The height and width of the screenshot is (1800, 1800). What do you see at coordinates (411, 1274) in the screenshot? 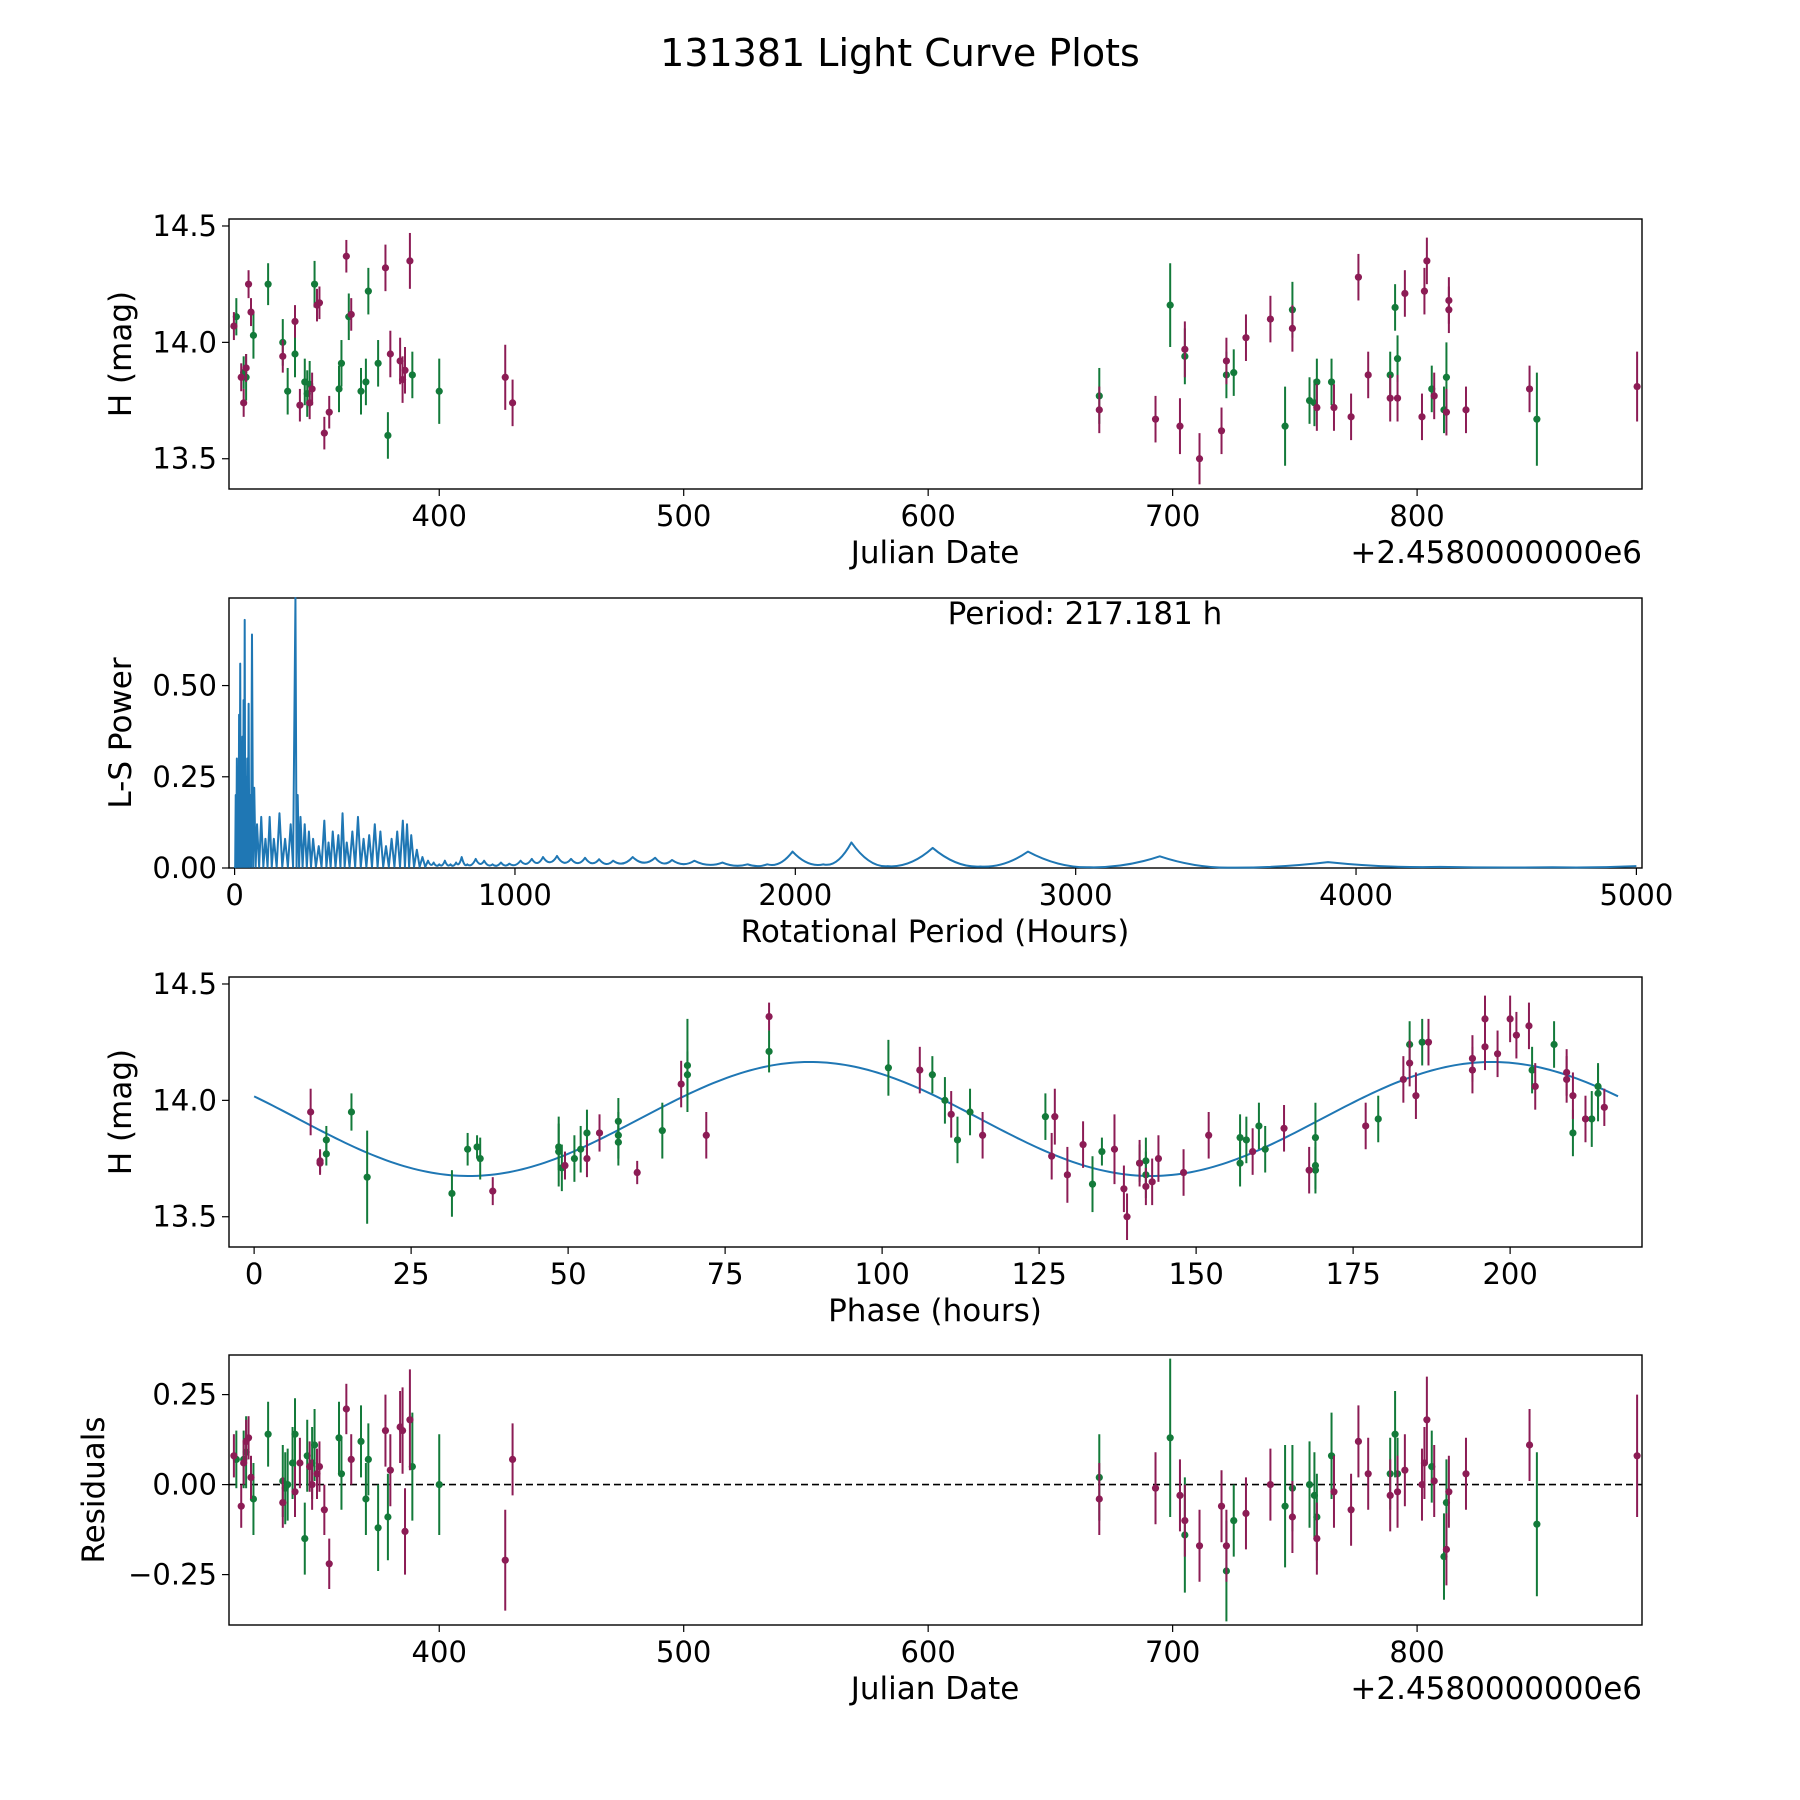
I see `x-tick-label: 25` at bounding box center [411, 1274].